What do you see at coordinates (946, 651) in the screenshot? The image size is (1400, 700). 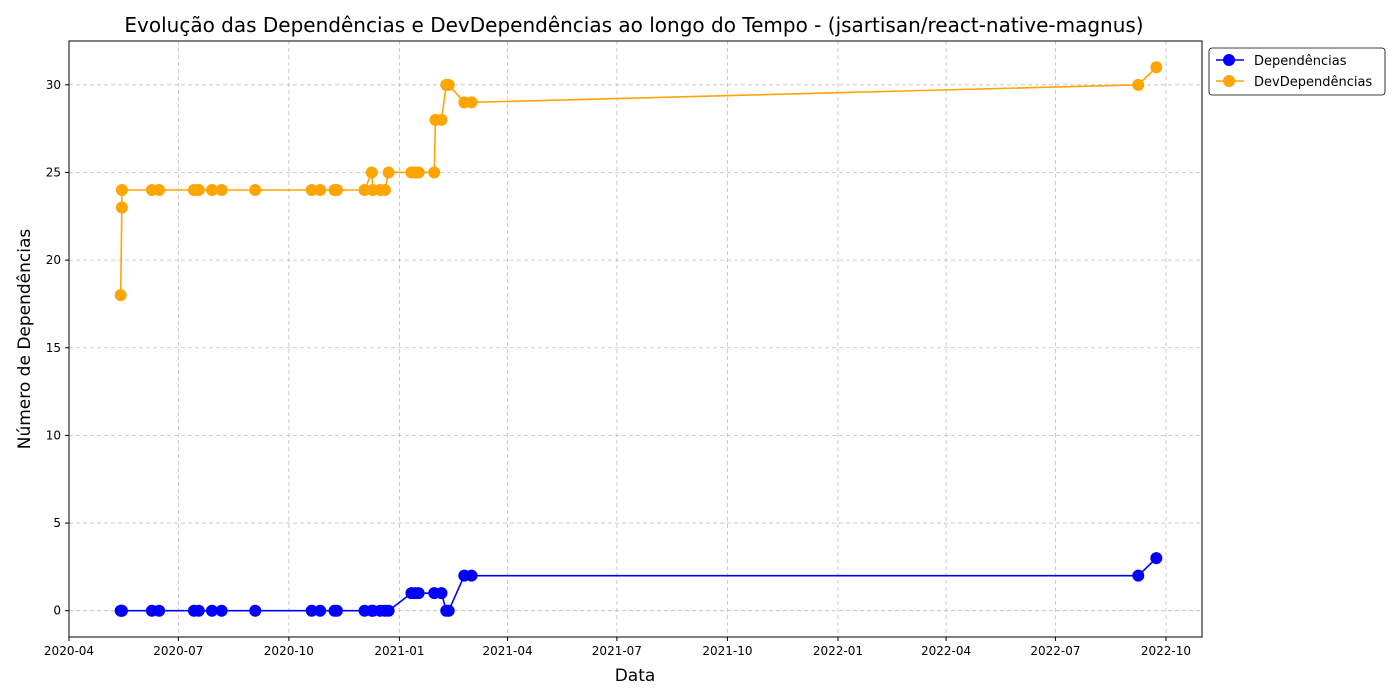 I see `x-tick-label: 2022-04` at bounding box center [946, 651].